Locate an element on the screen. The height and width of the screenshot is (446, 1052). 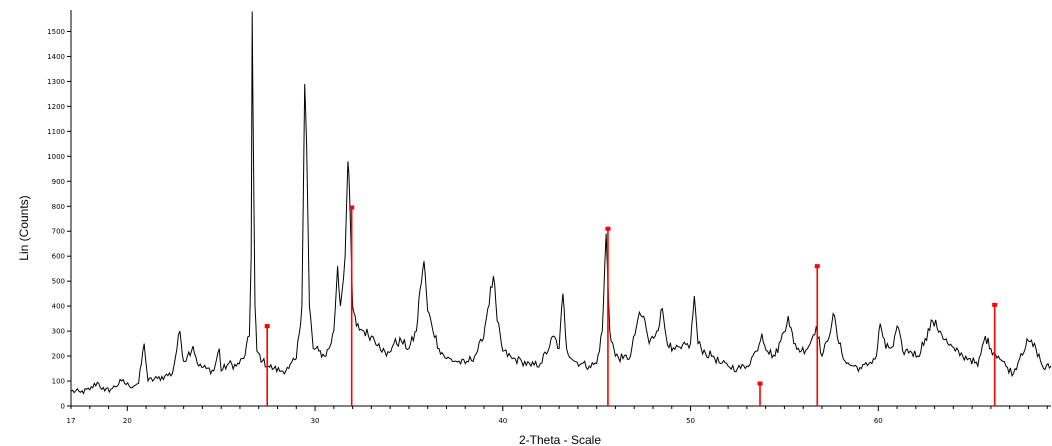
y-tick-label: 0 is located at coordinates (63, 407).